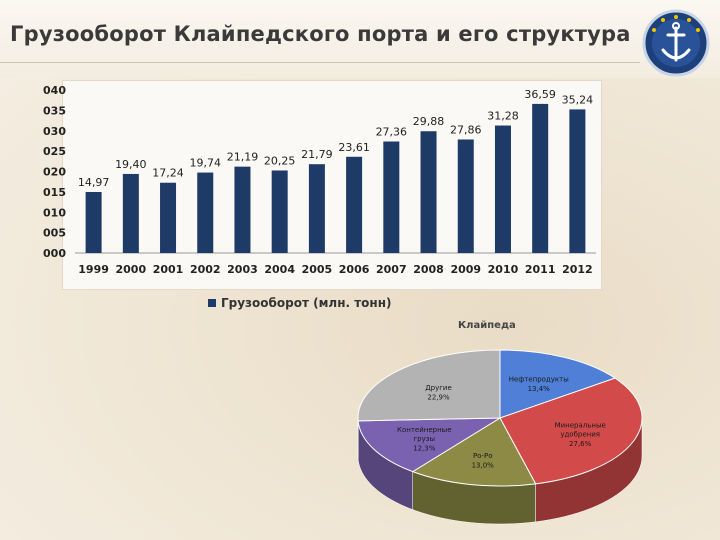 The height and width of the screenshot is (540, 720). I want to click on pie-slice-value: 22,9%, so click(438, 397).